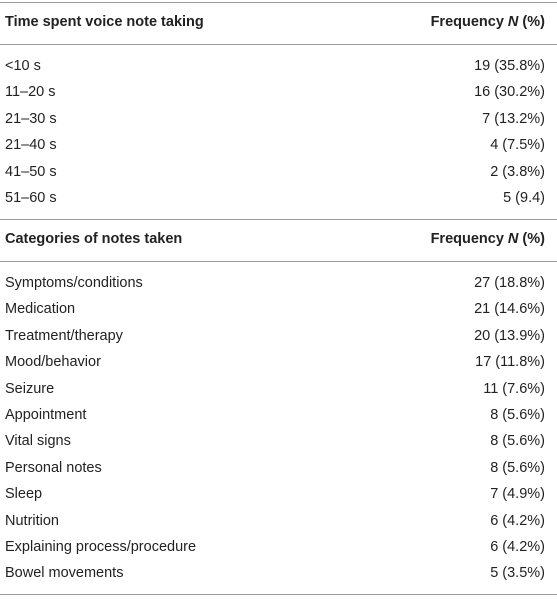  Describe the element at coordinates (23, 66) in the screenshot. I see `row-label: <10 s` at that location.